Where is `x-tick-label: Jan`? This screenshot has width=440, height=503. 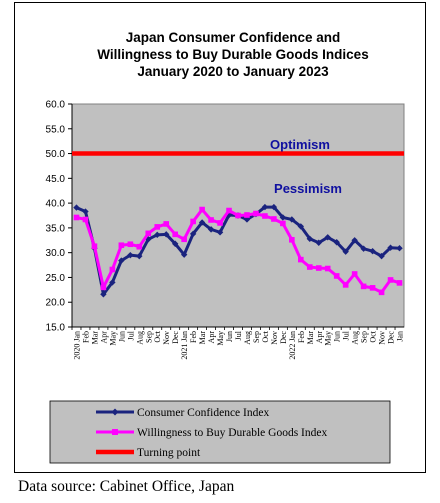 x-tick-label: Jan is located at coordinates (400, 336).